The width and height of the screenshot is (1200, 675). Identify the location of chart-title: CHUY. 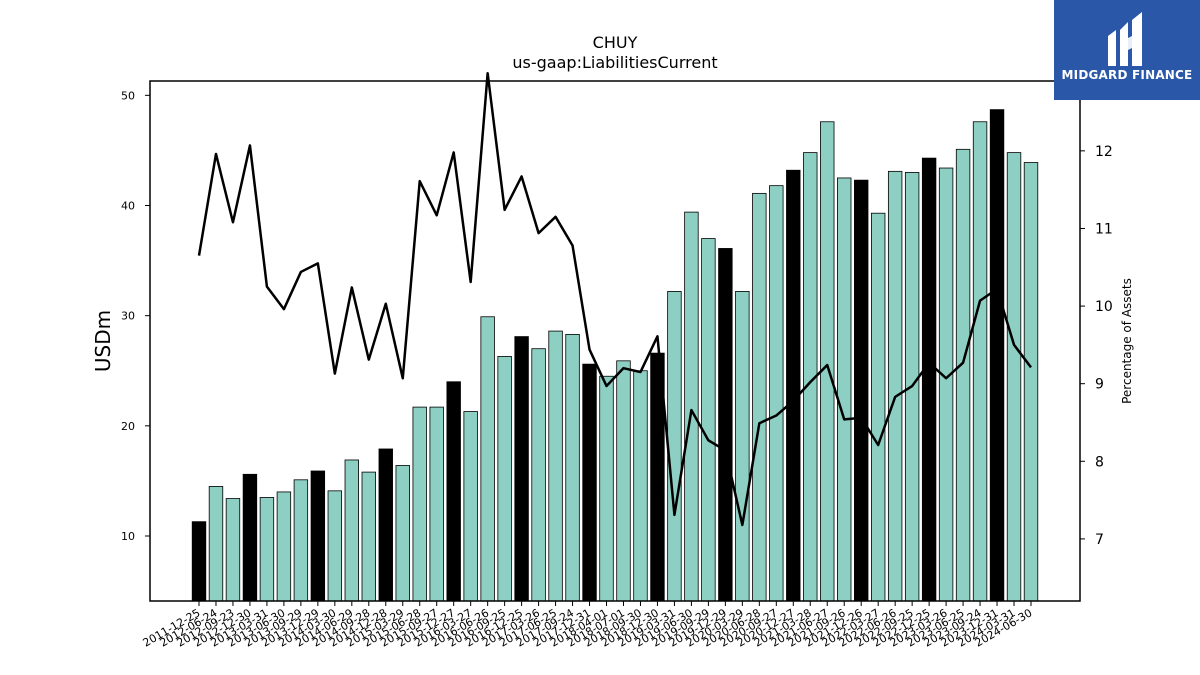
(615, 42).